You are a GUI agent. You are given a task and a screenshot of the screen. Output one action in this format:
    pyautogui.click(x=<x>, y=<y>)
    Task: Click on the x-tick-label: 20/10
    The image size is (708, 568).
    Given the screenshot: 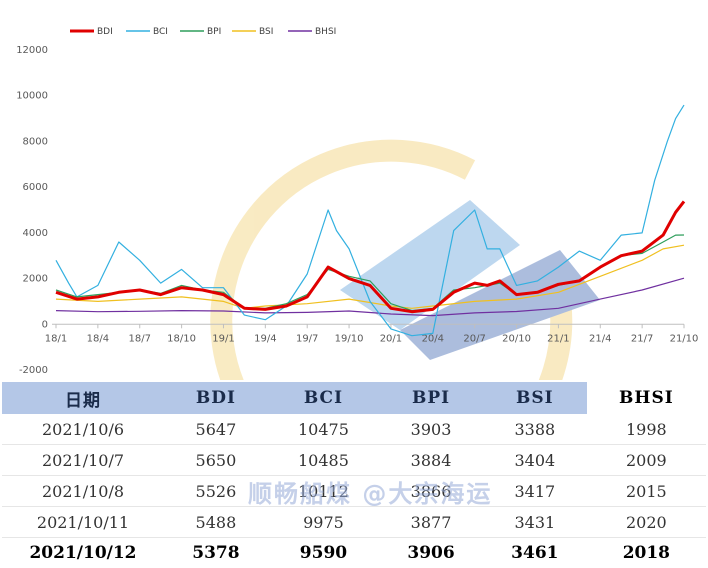 What is the action you would take?
    pyautogui.click(x=516, y=338)
    